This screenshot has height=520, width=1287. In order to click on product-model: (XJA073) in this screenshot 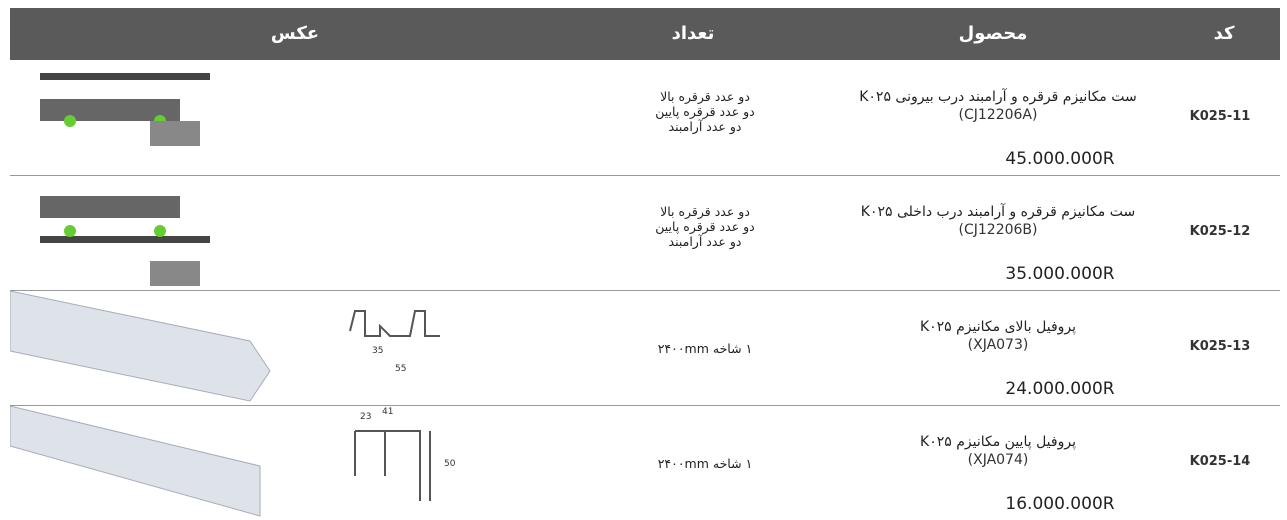, I will do `click(998, 345)`.